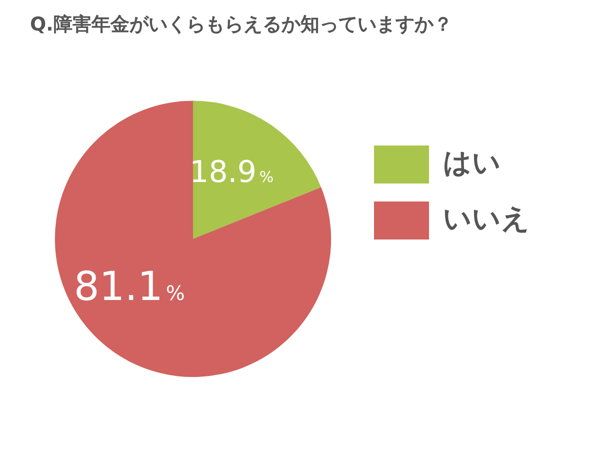 This screenshot has height=461, width=600. I want to click on legend-label: いいえ, so click(486, 218).